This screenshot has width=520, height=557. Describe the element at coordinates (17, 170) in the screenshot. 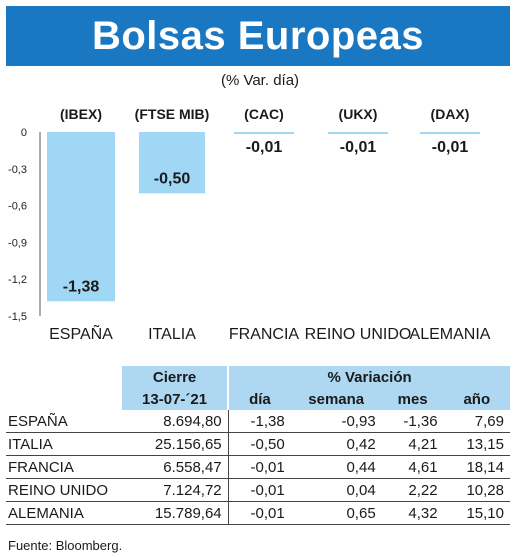

I see `y-tick-label: -0,3` at that location.